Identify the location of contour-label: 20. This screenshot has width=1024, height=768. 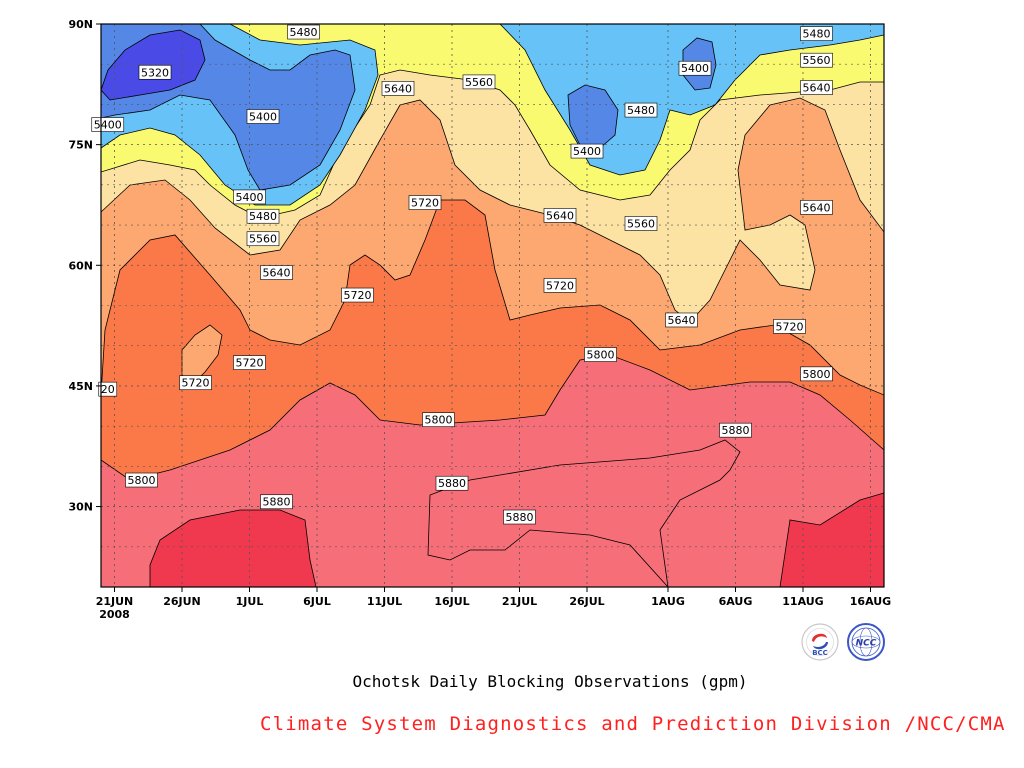
(108, 389).